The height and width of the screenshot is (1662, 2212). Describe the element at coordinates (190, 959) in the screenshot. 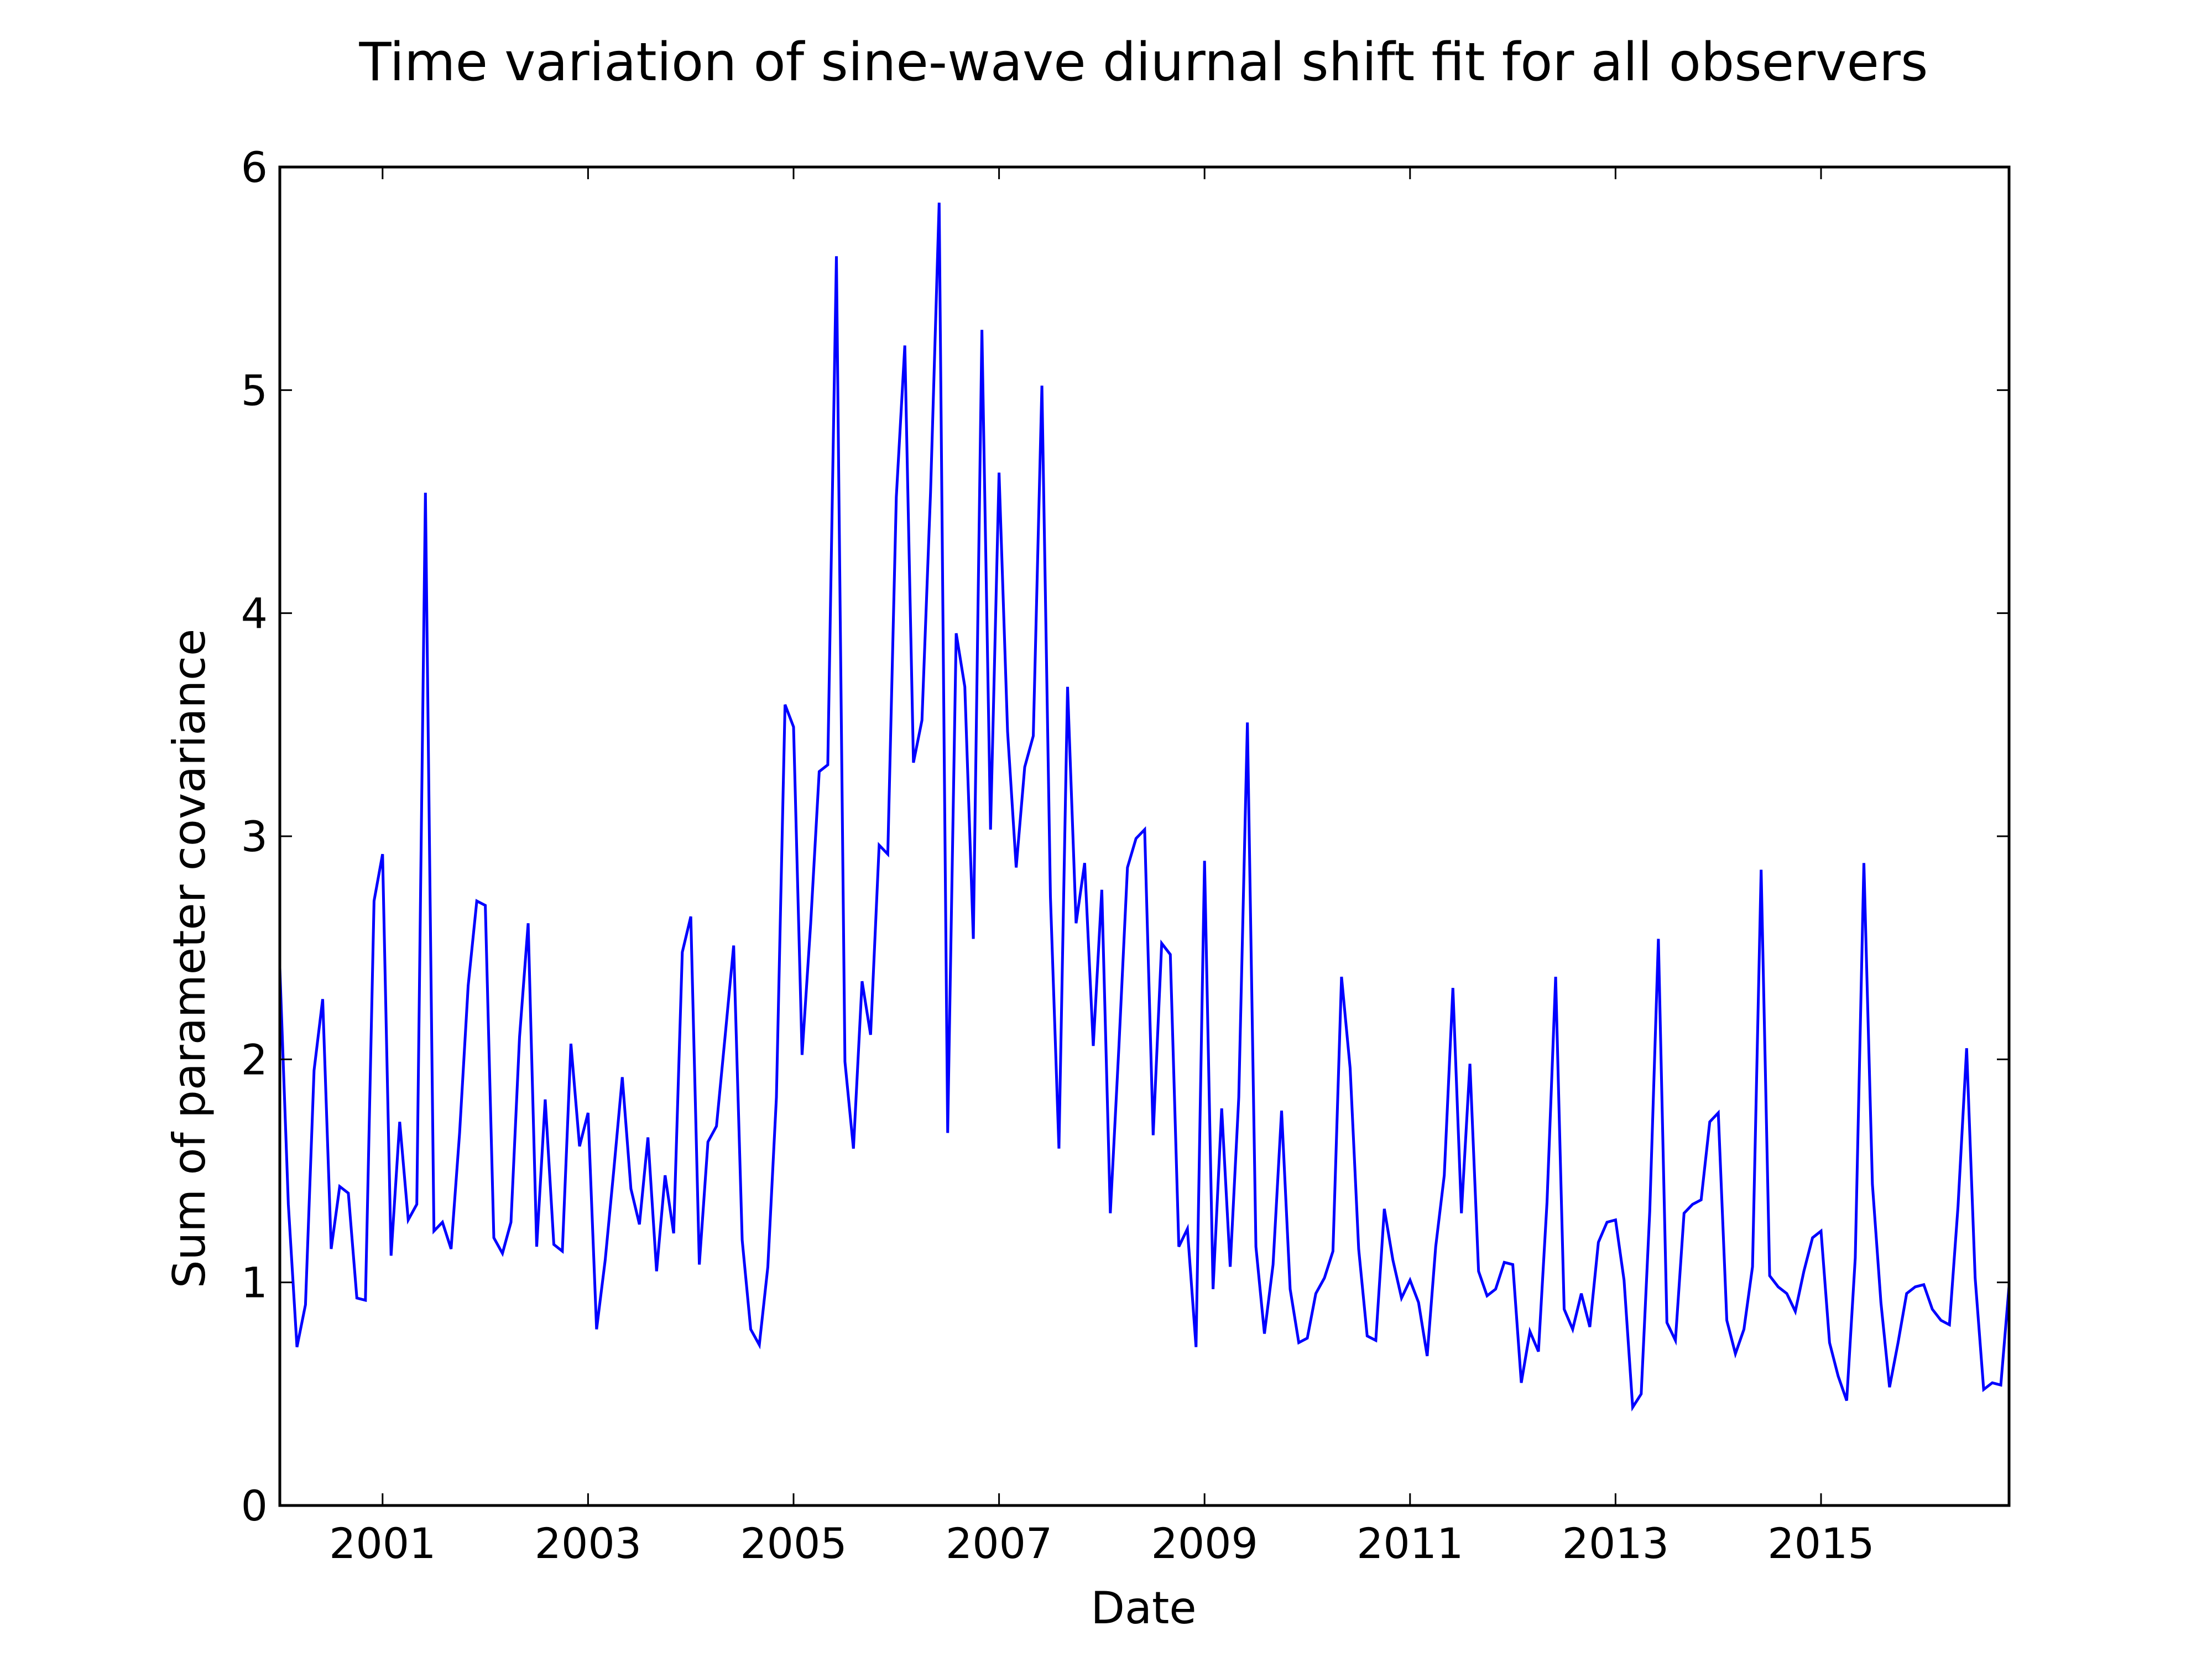

I see `y-axis-label: Sum of parameter covariance` at that location.